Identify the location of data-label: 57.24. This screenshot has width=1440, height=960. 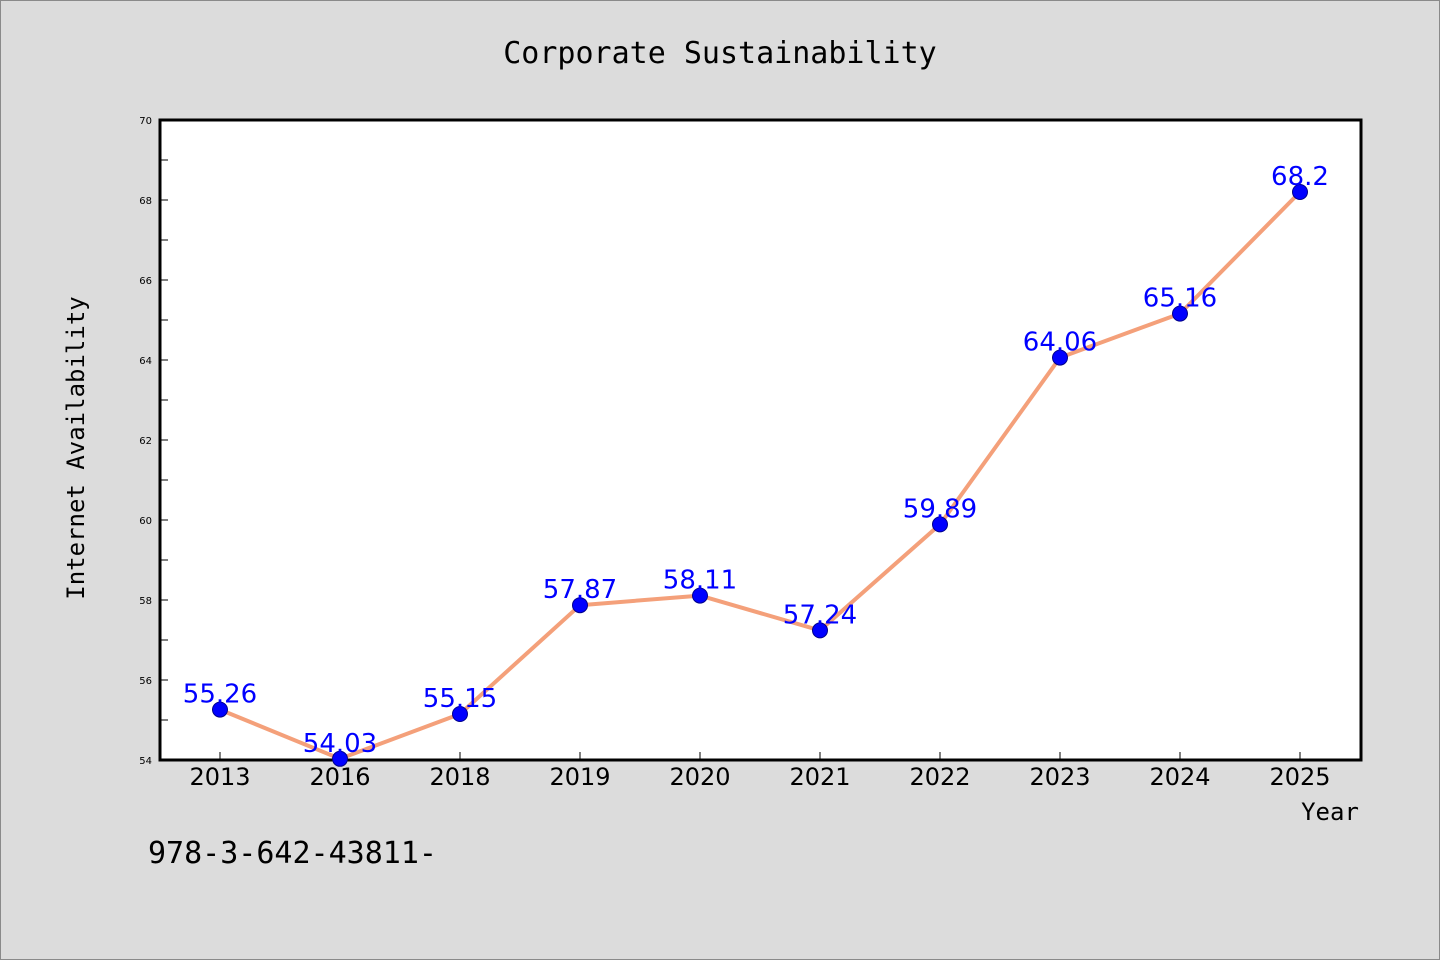
(820, 615).